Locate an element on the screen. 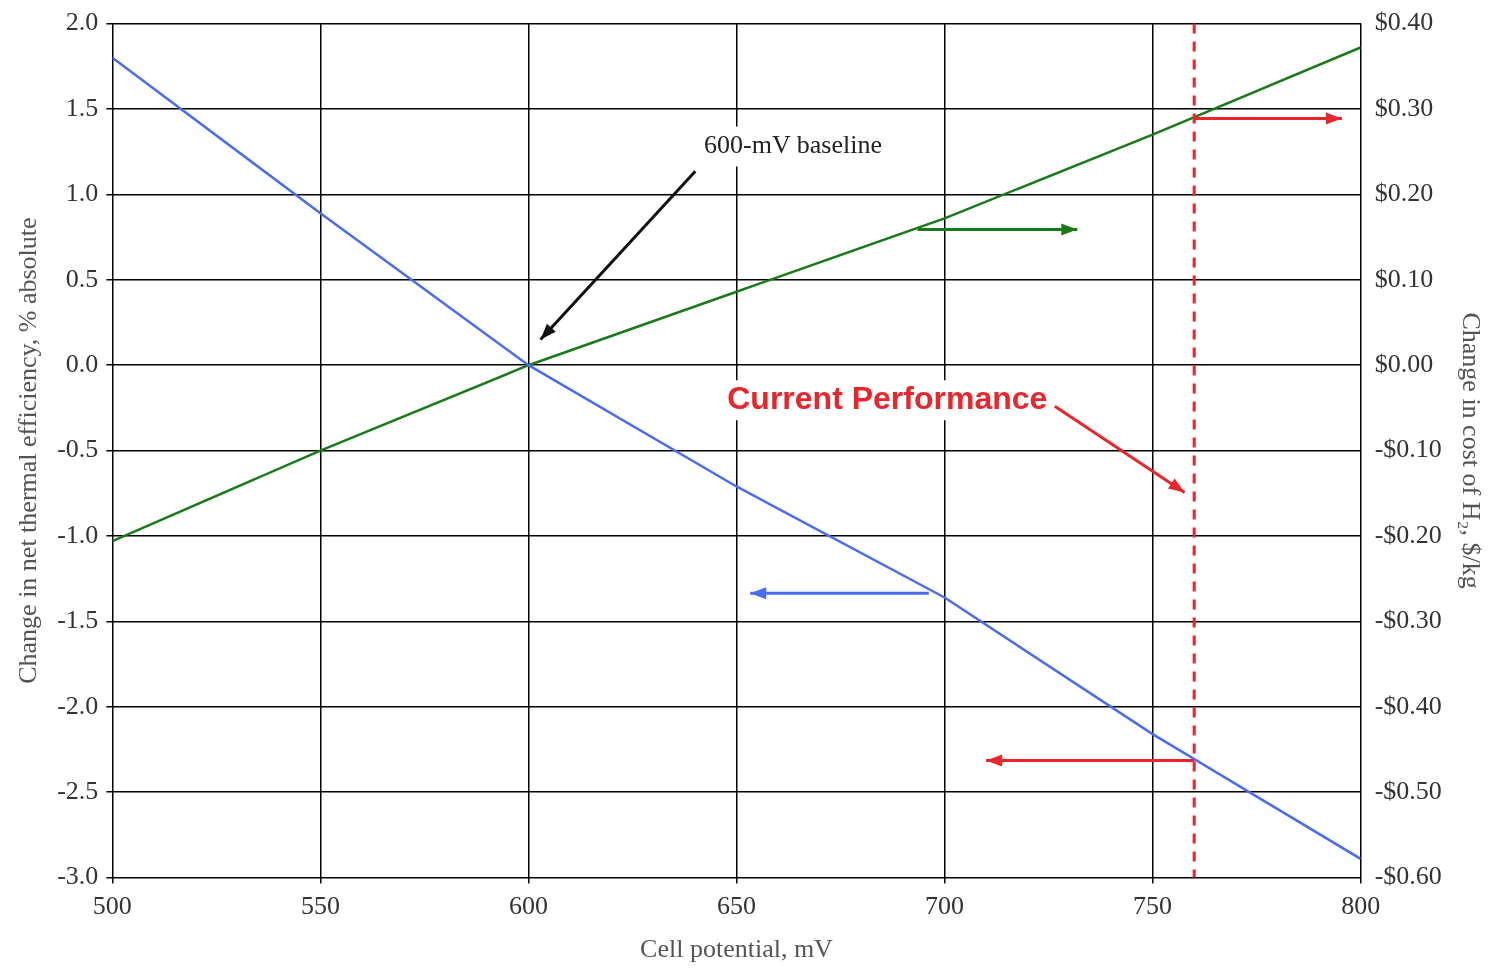 This screenshot has height=970, width=1499. x-axis-title: Cell potential, mV is located at coordinates (737, 949).